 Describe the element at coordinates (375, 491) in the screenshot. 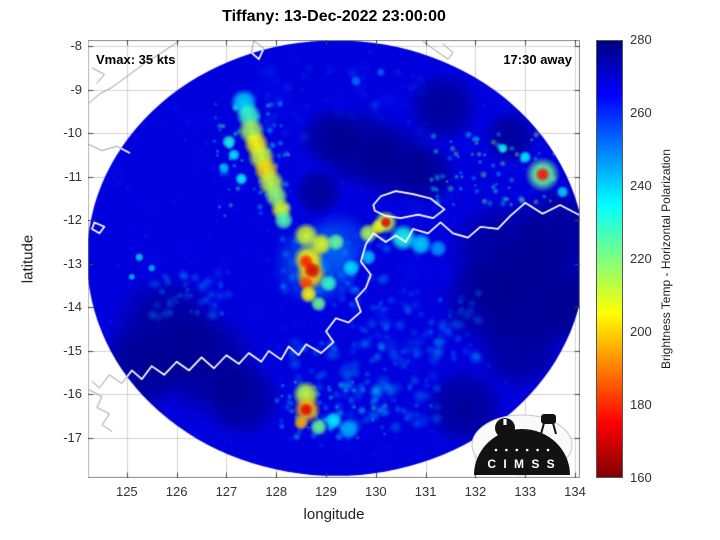

I see `x-tick-label: 130` at that location.